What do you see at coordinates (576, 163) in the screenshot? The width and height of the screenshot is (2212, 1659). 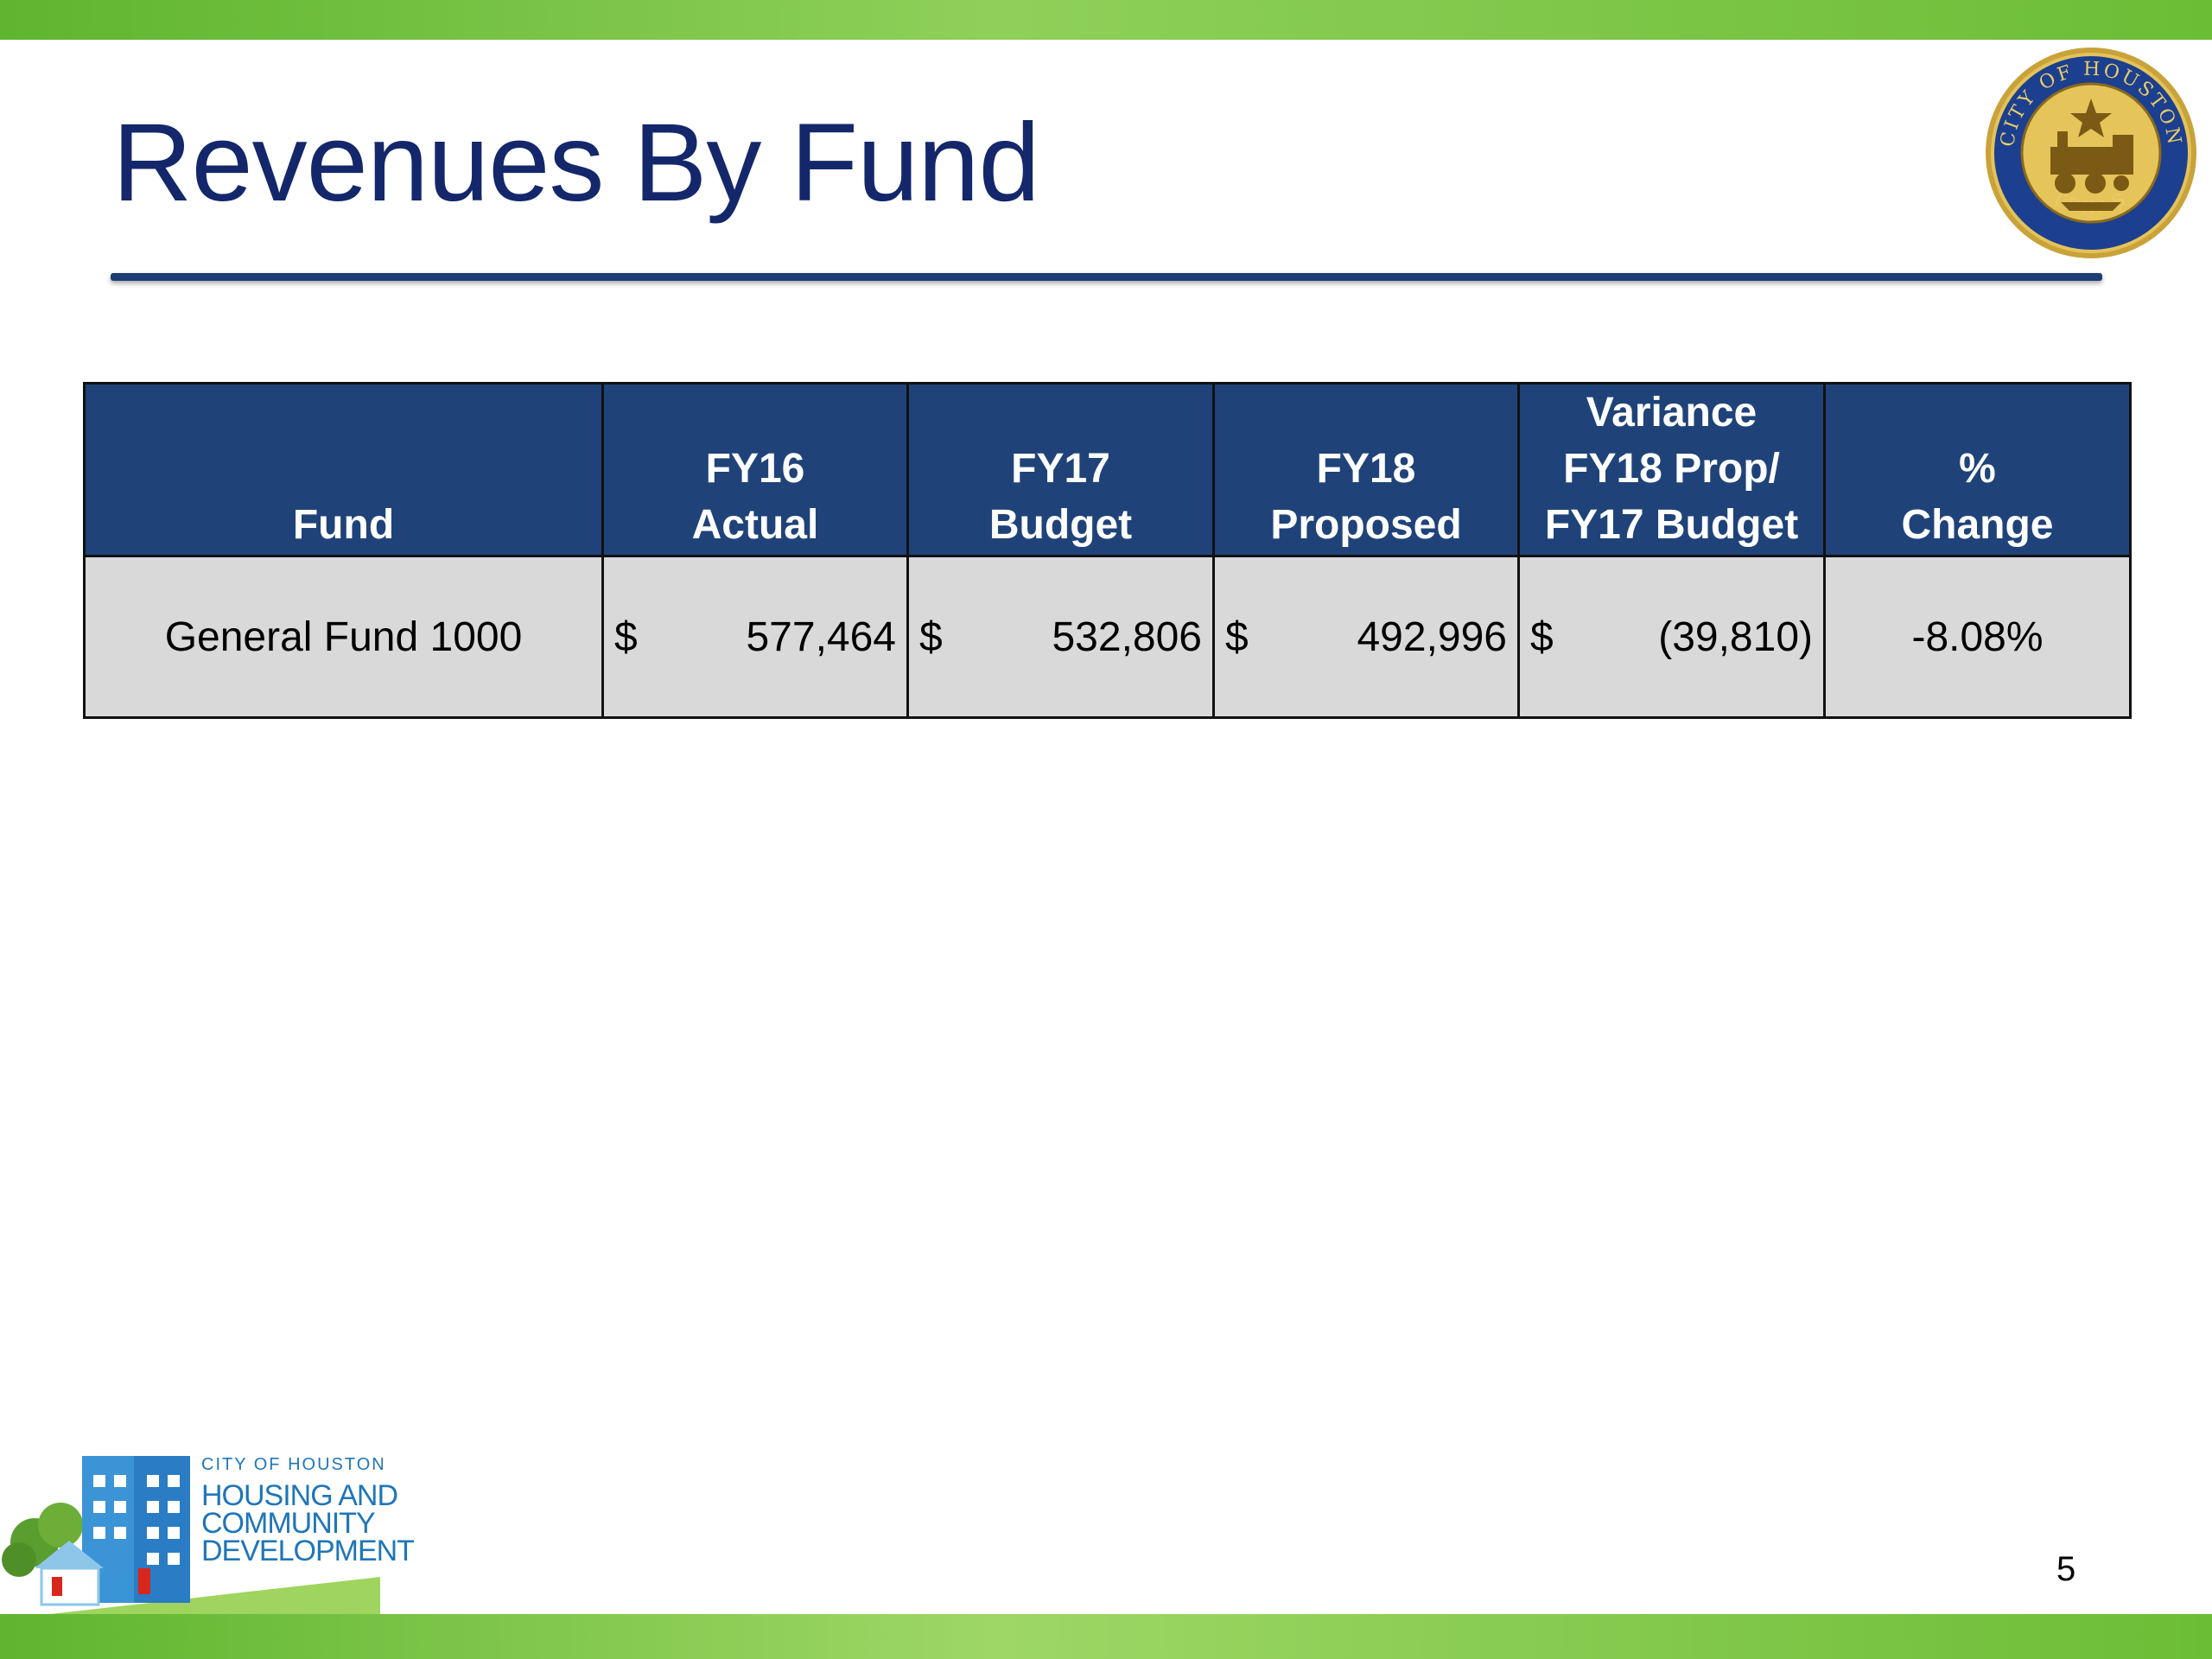 I see `slide-title: Revenues By Fund` at bounding box center [576, 163].